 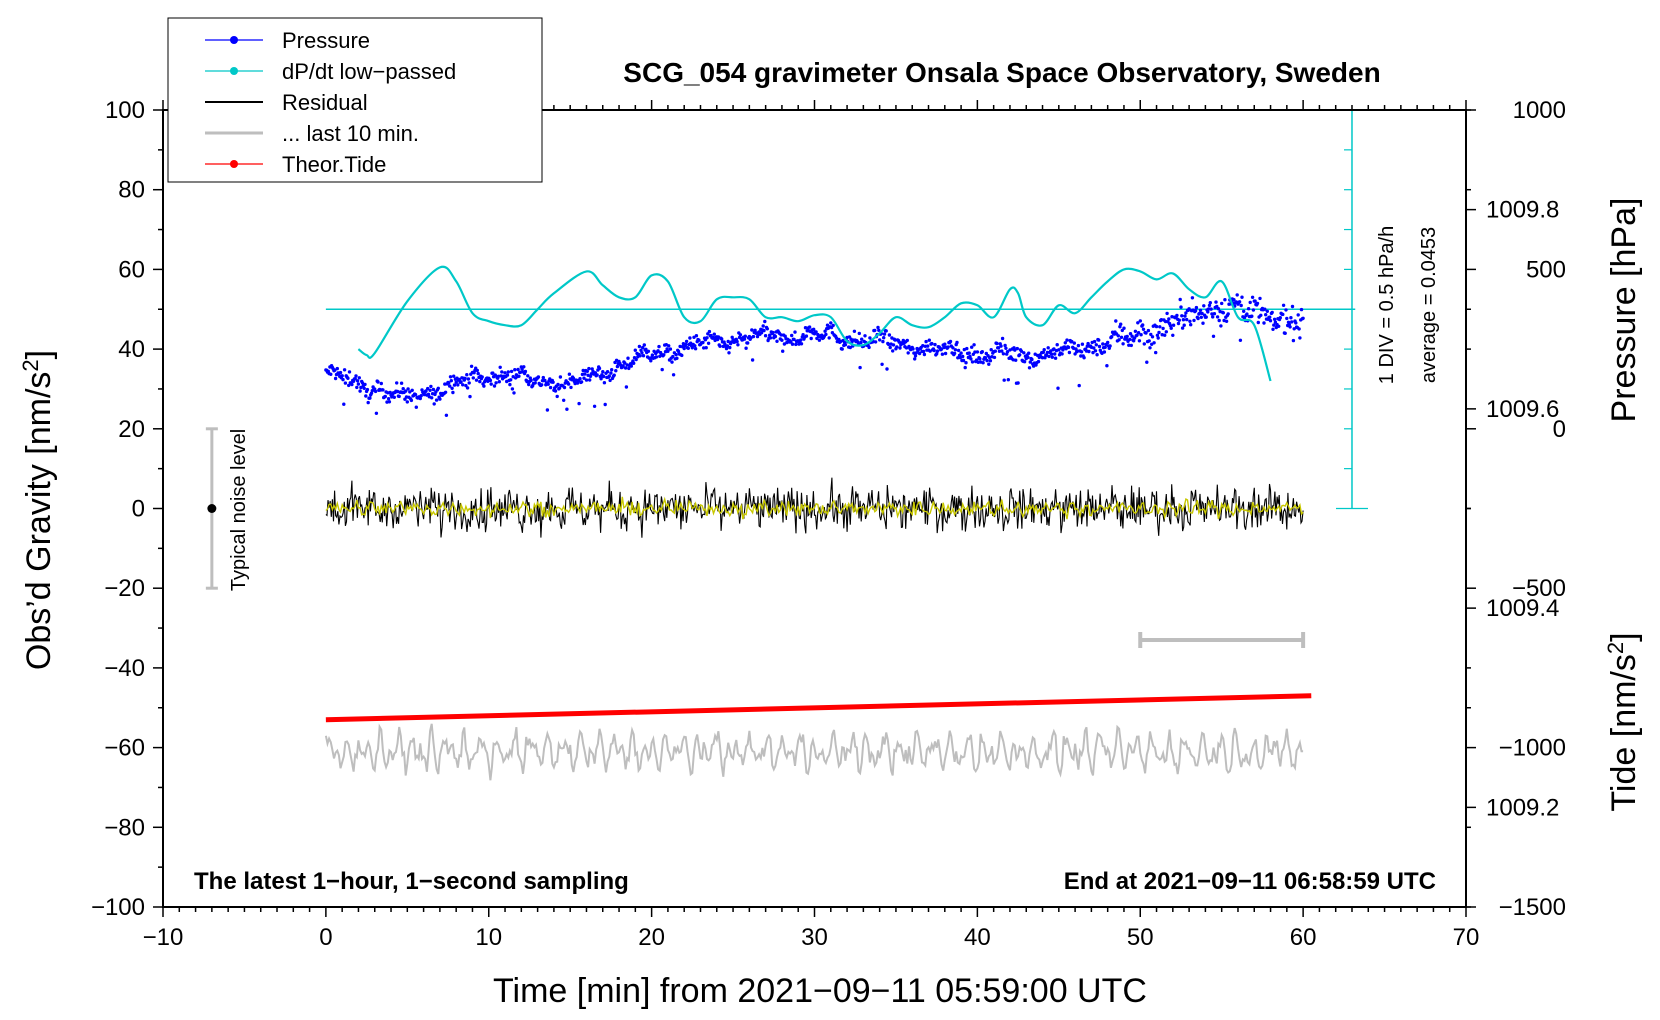 I want to click on y-tick-label-left: 60, so click(x=131, y=269).